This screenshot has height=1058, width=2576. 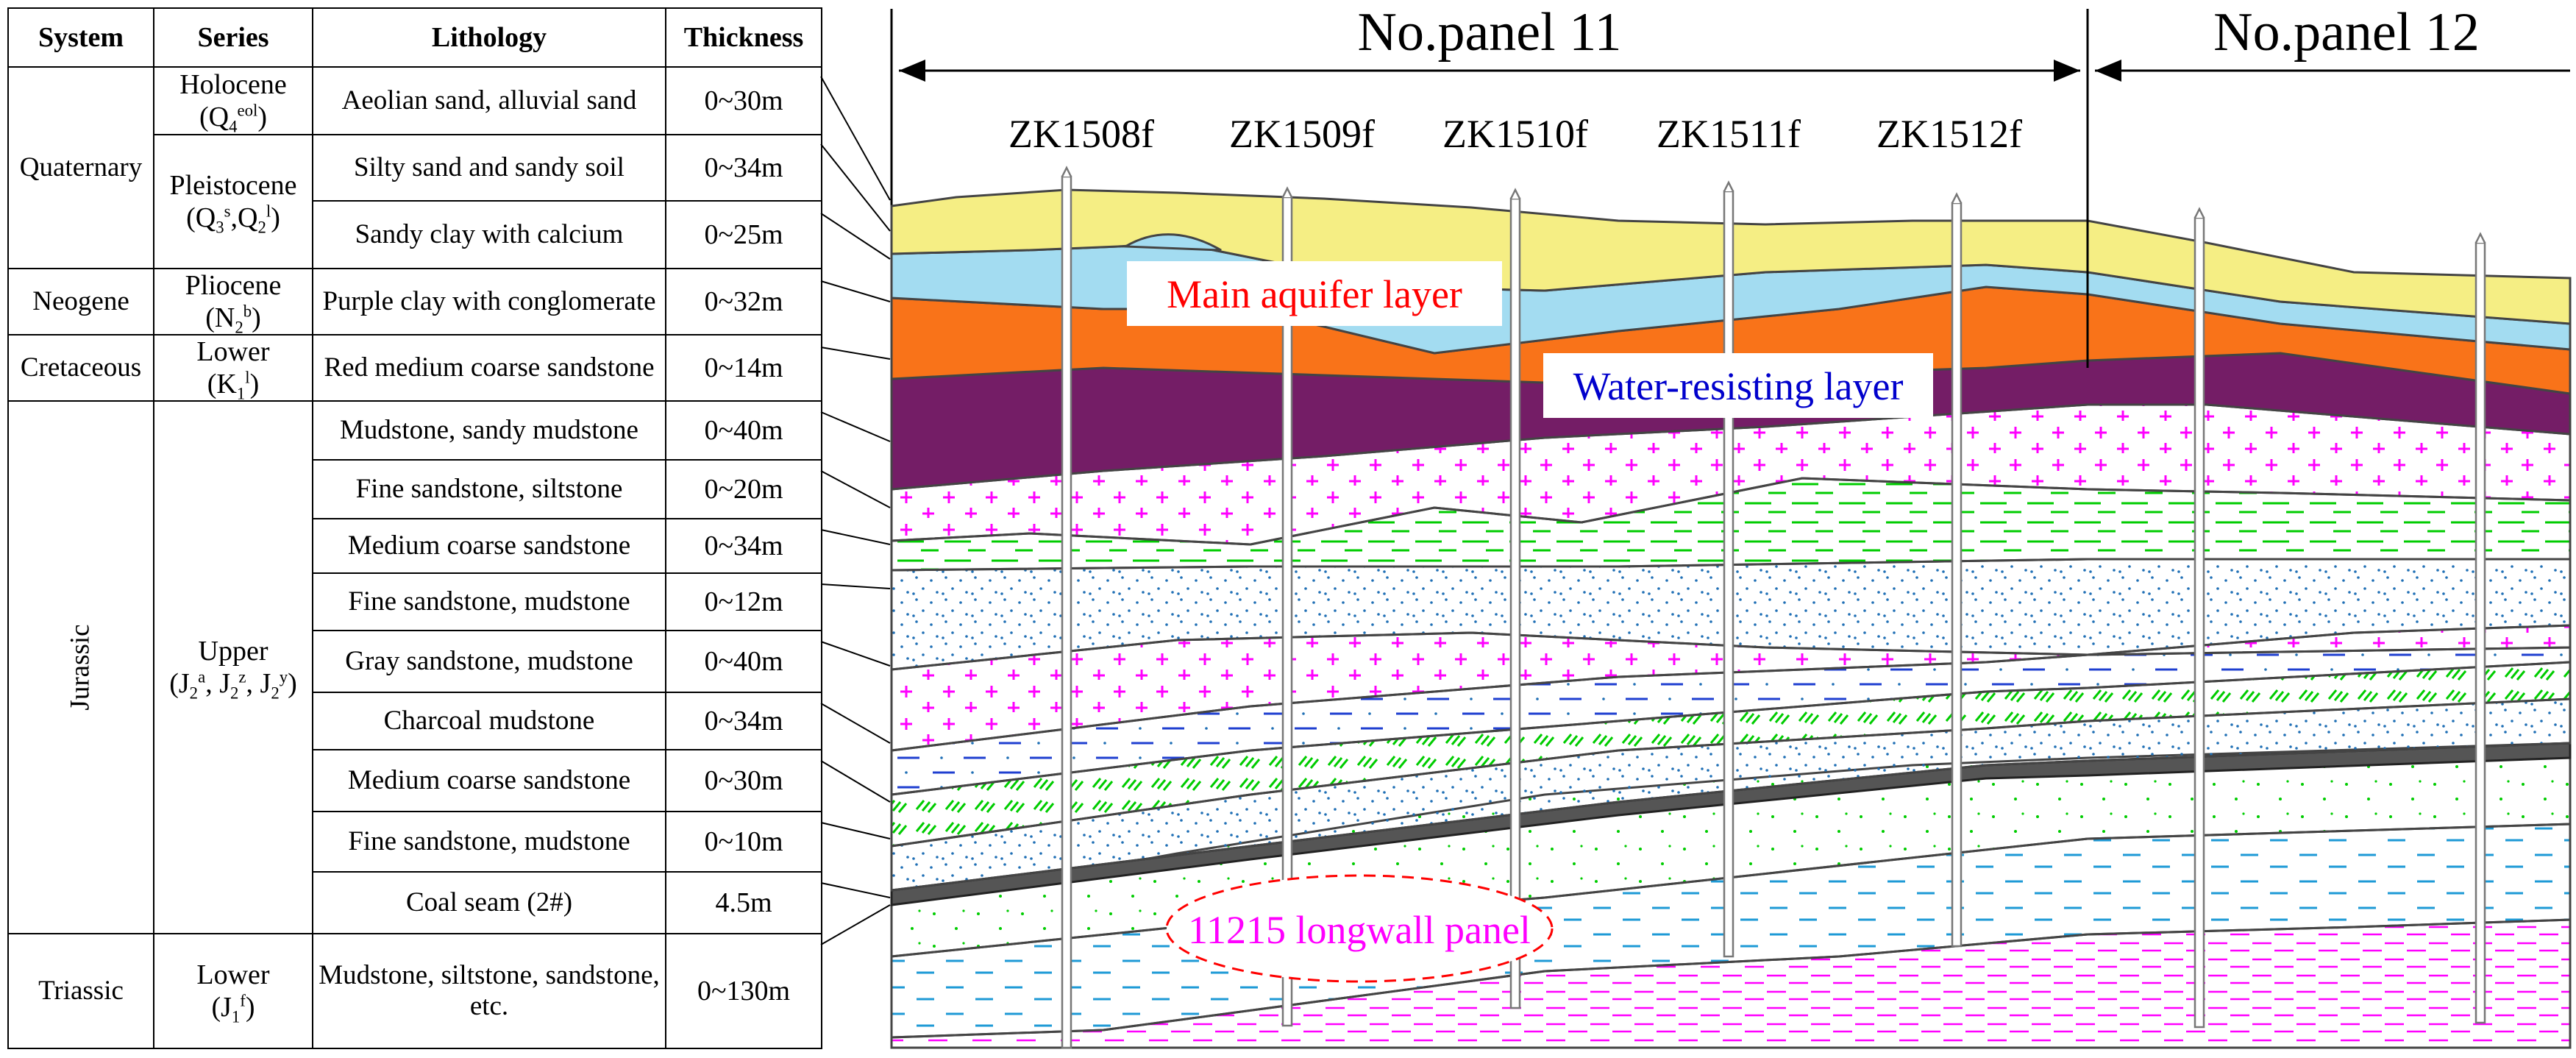 What do you see at coordinates (1171, 242) in the screenshot?
I see `aquifer-lens` at bounding box center [1171, 242].